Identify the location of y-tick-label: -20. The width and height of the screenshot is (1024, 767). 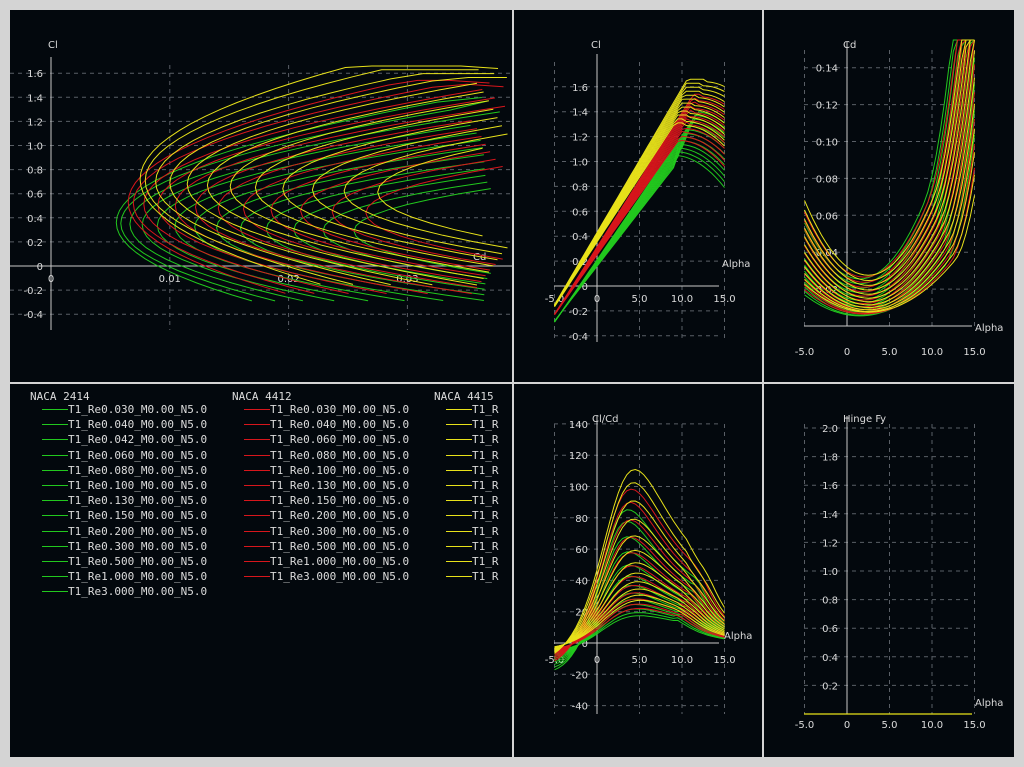
(580, 675).